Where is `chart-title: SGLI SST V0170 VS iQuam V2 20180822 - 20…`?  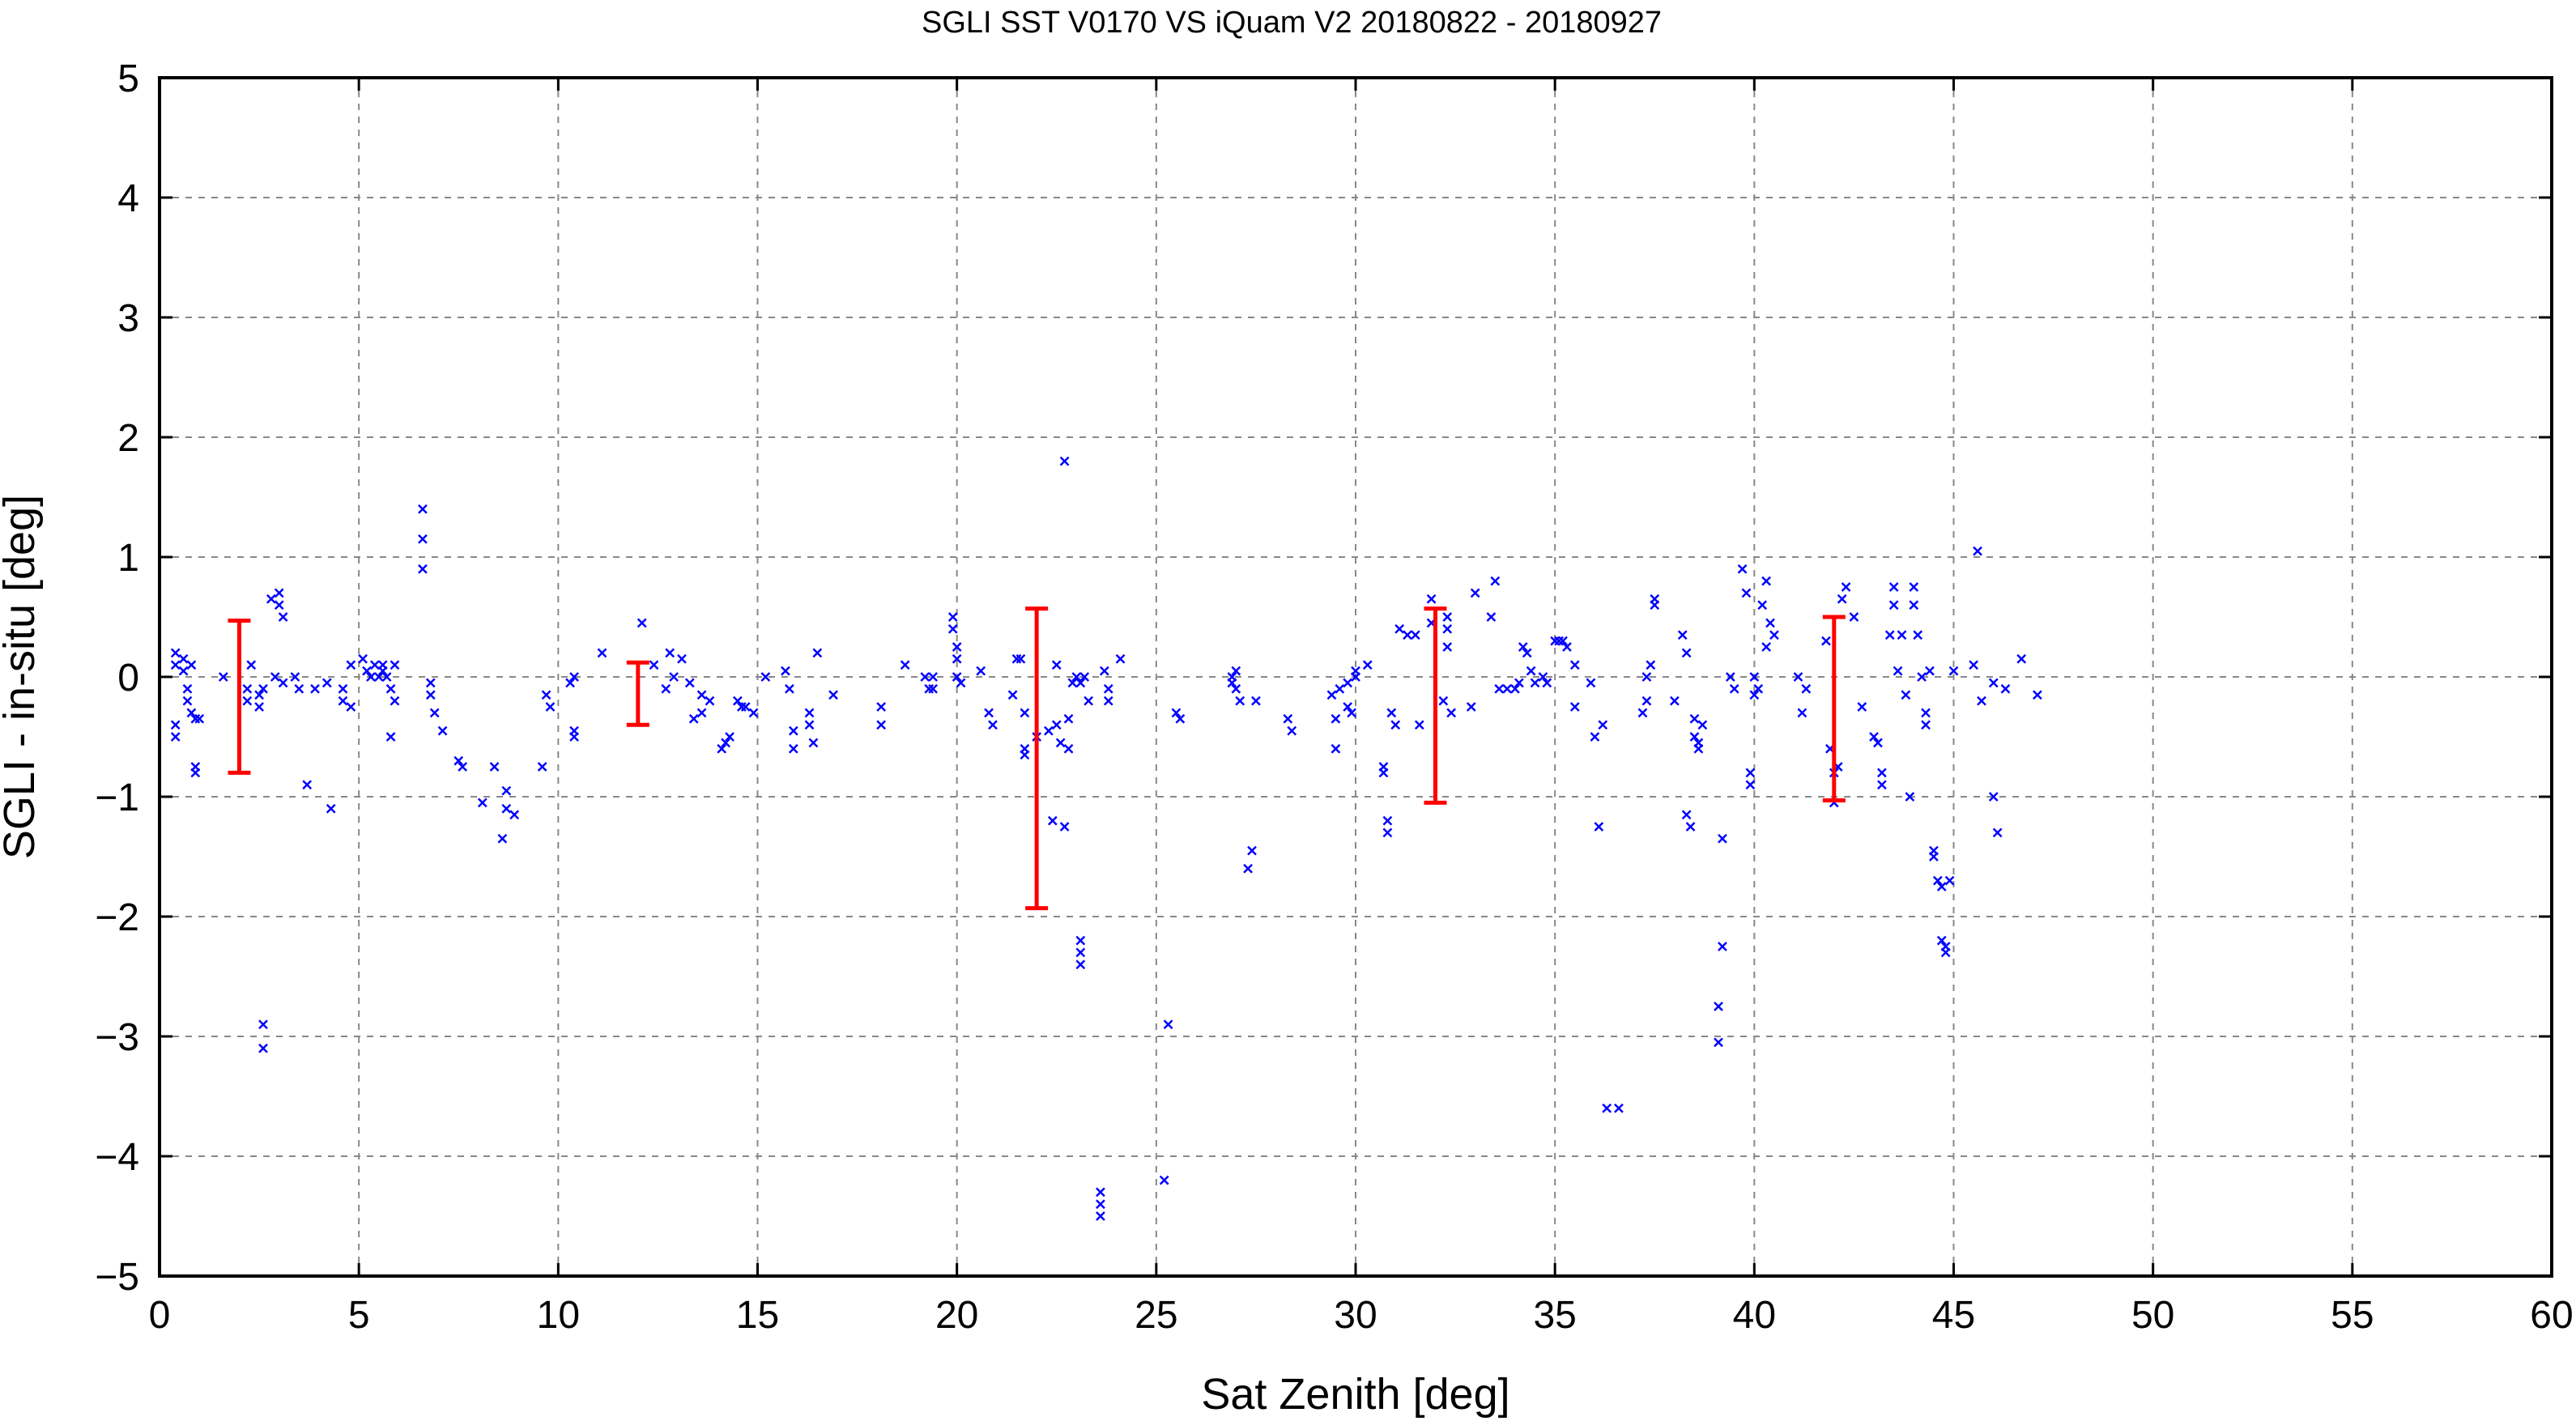 chart-title: SGLI SST V0170 VS iQuam V2 20180822 - 20… is located at coordinates (1292, 23).